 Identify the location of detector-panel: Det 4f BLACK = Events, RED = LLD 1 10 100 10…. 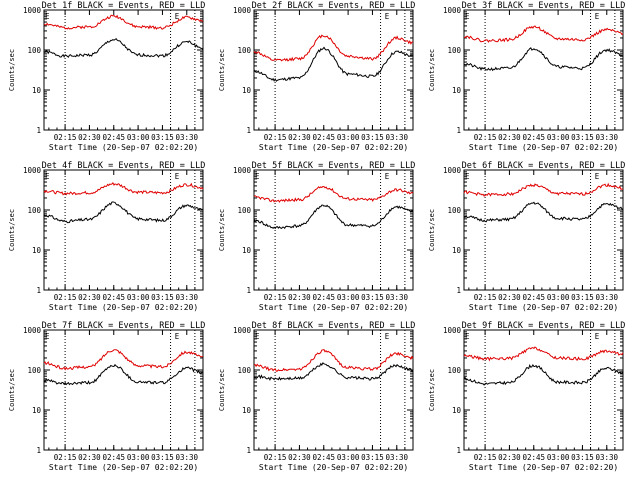
(106, 236).